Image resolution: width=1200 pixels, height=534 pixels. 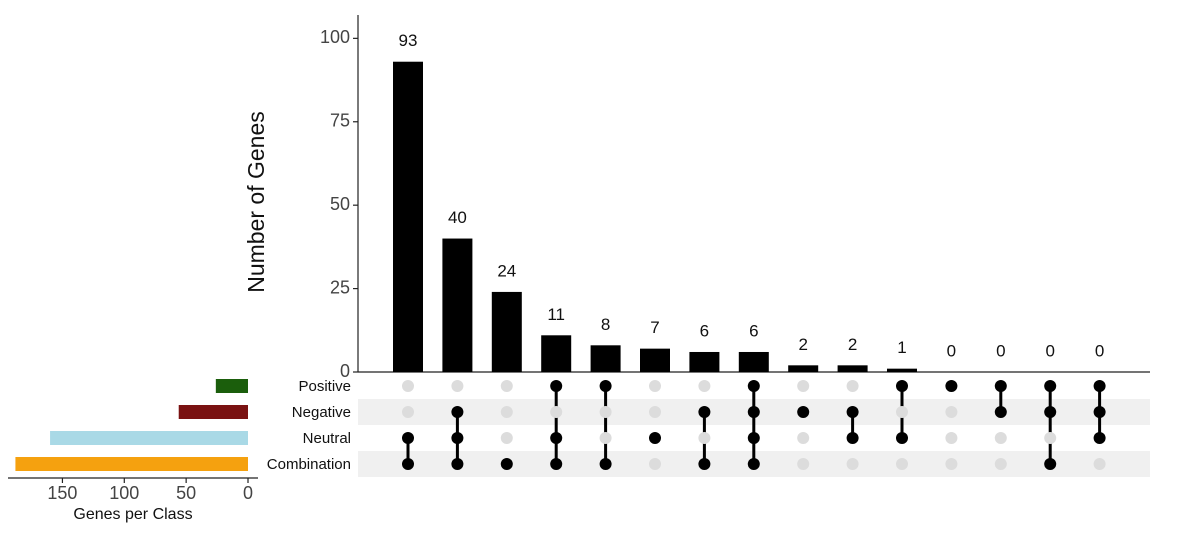 I want to click on y-axis-title: Number of Genes, so click(x=256, y=202).